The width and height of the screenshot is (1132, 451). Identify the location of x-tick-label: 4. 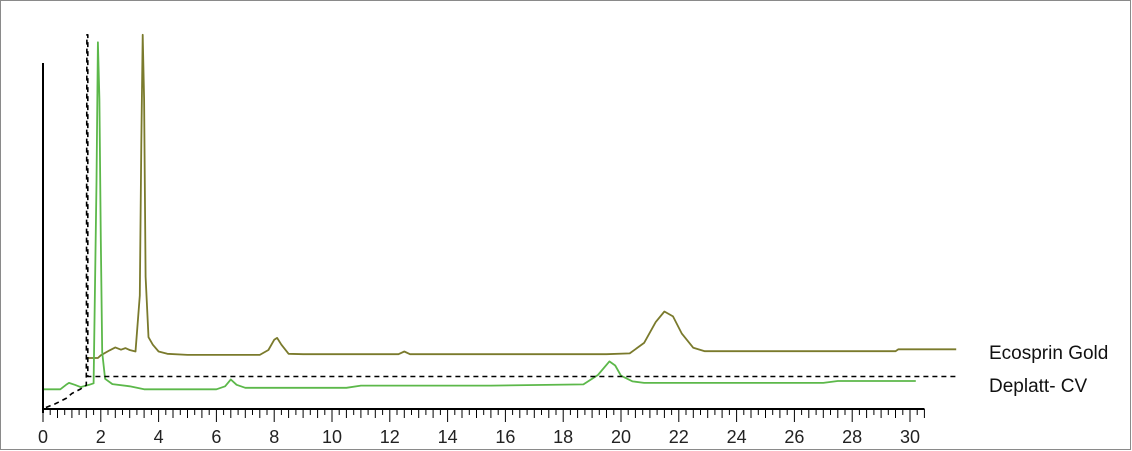
(159, 437).